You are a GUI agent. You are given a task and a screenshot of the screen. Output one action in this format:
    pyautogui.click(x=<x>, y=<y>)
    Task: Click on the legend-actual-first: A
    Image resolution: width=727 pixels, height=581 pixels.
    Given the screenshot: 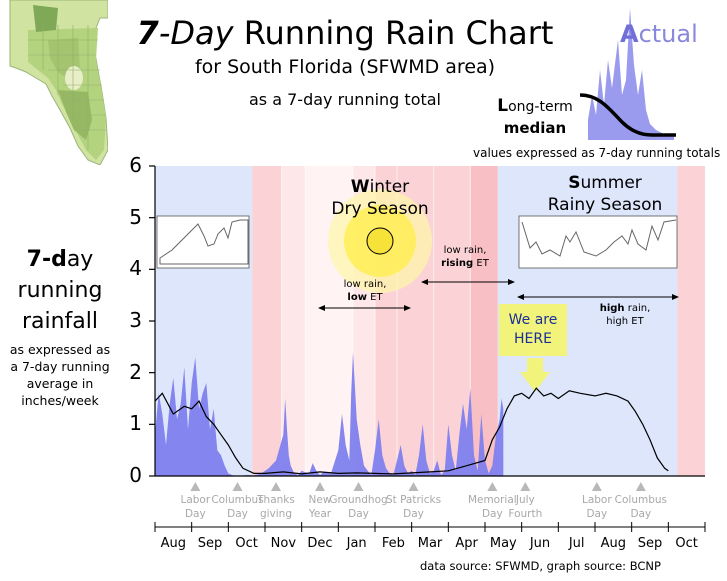 What is the action you would take?
    pyautogui.click(x=629, y=34)
    